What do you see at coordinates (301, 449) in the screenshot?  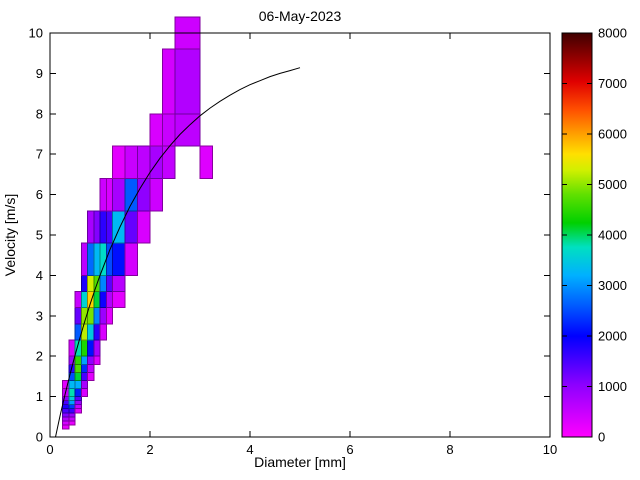 I see `x-axis-tick-labels: 0 2 4 6 8 10` at bounding box center [301, 449].